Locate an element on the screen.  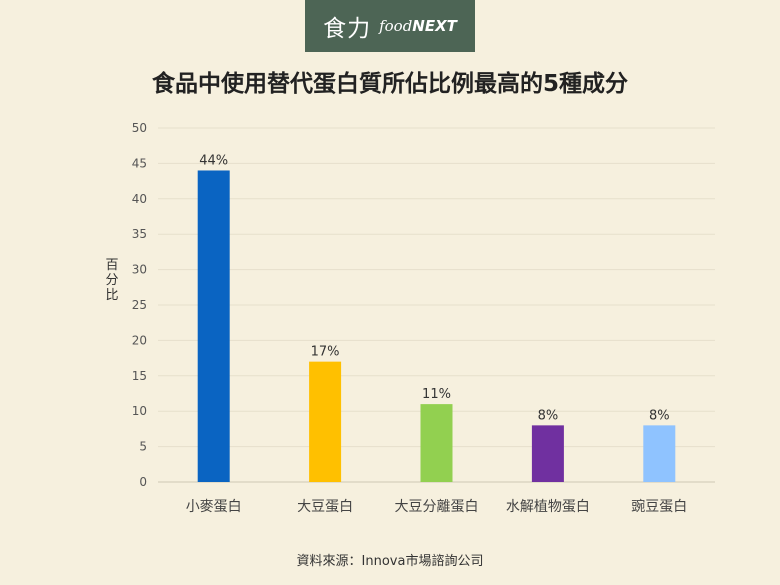
source-note: 資料來源：Innova市場諮詢公司 is located at coordinates (390, 561).